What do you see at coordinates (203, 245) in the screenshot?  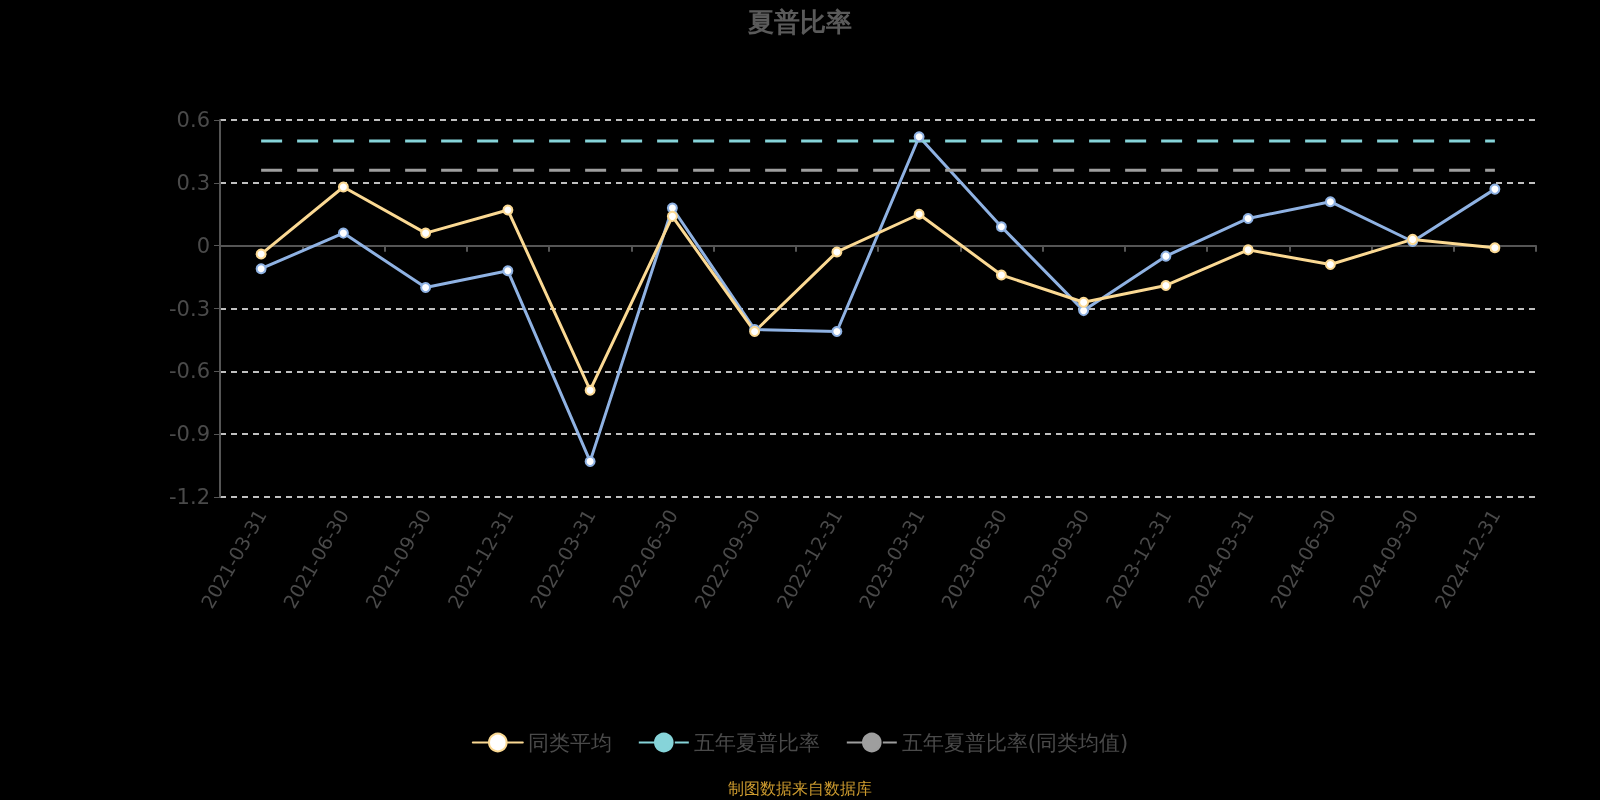 I see `y-tick-label: 0` at bounding box center [203, 245].